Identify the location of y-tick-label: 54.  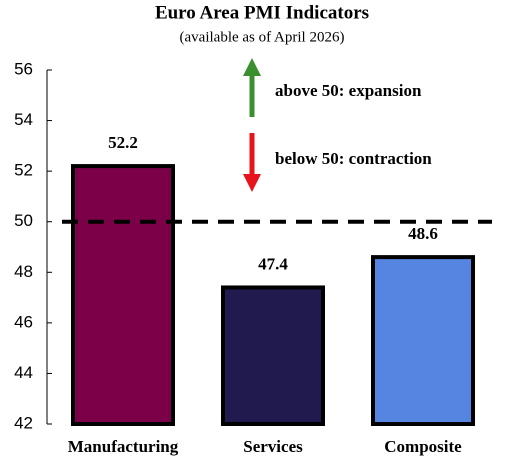
(23, 119).